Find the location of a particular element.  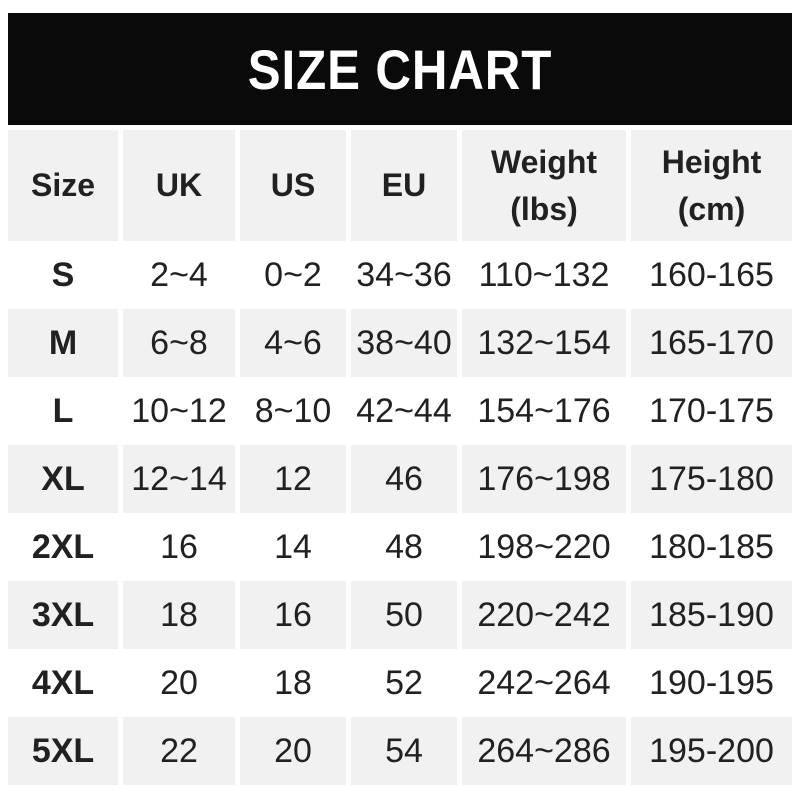

size-label-cell: S is located at coordinates (63, 275).